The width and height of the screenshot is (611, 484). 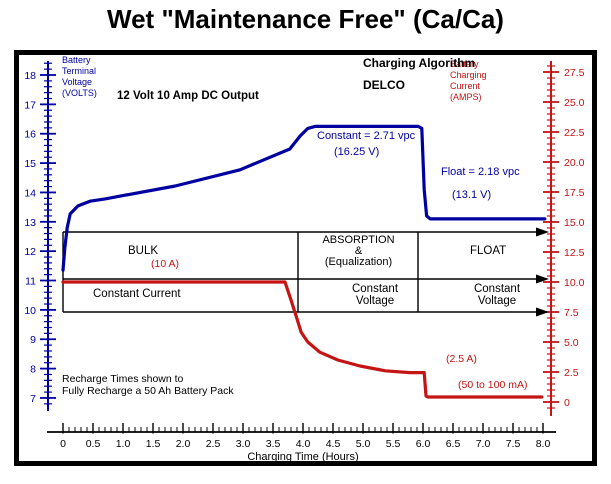 What do you see at coordinates (493, 385) in the screenshot?
I see `float-current-annotation: (50 to 100 mA)` at bounding box center [493, 385].